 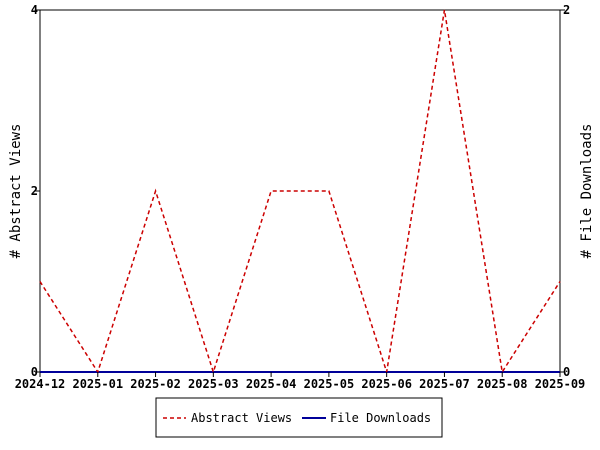 I want to click on x-tick-label: 2025-07, so click(x=444, y=384).